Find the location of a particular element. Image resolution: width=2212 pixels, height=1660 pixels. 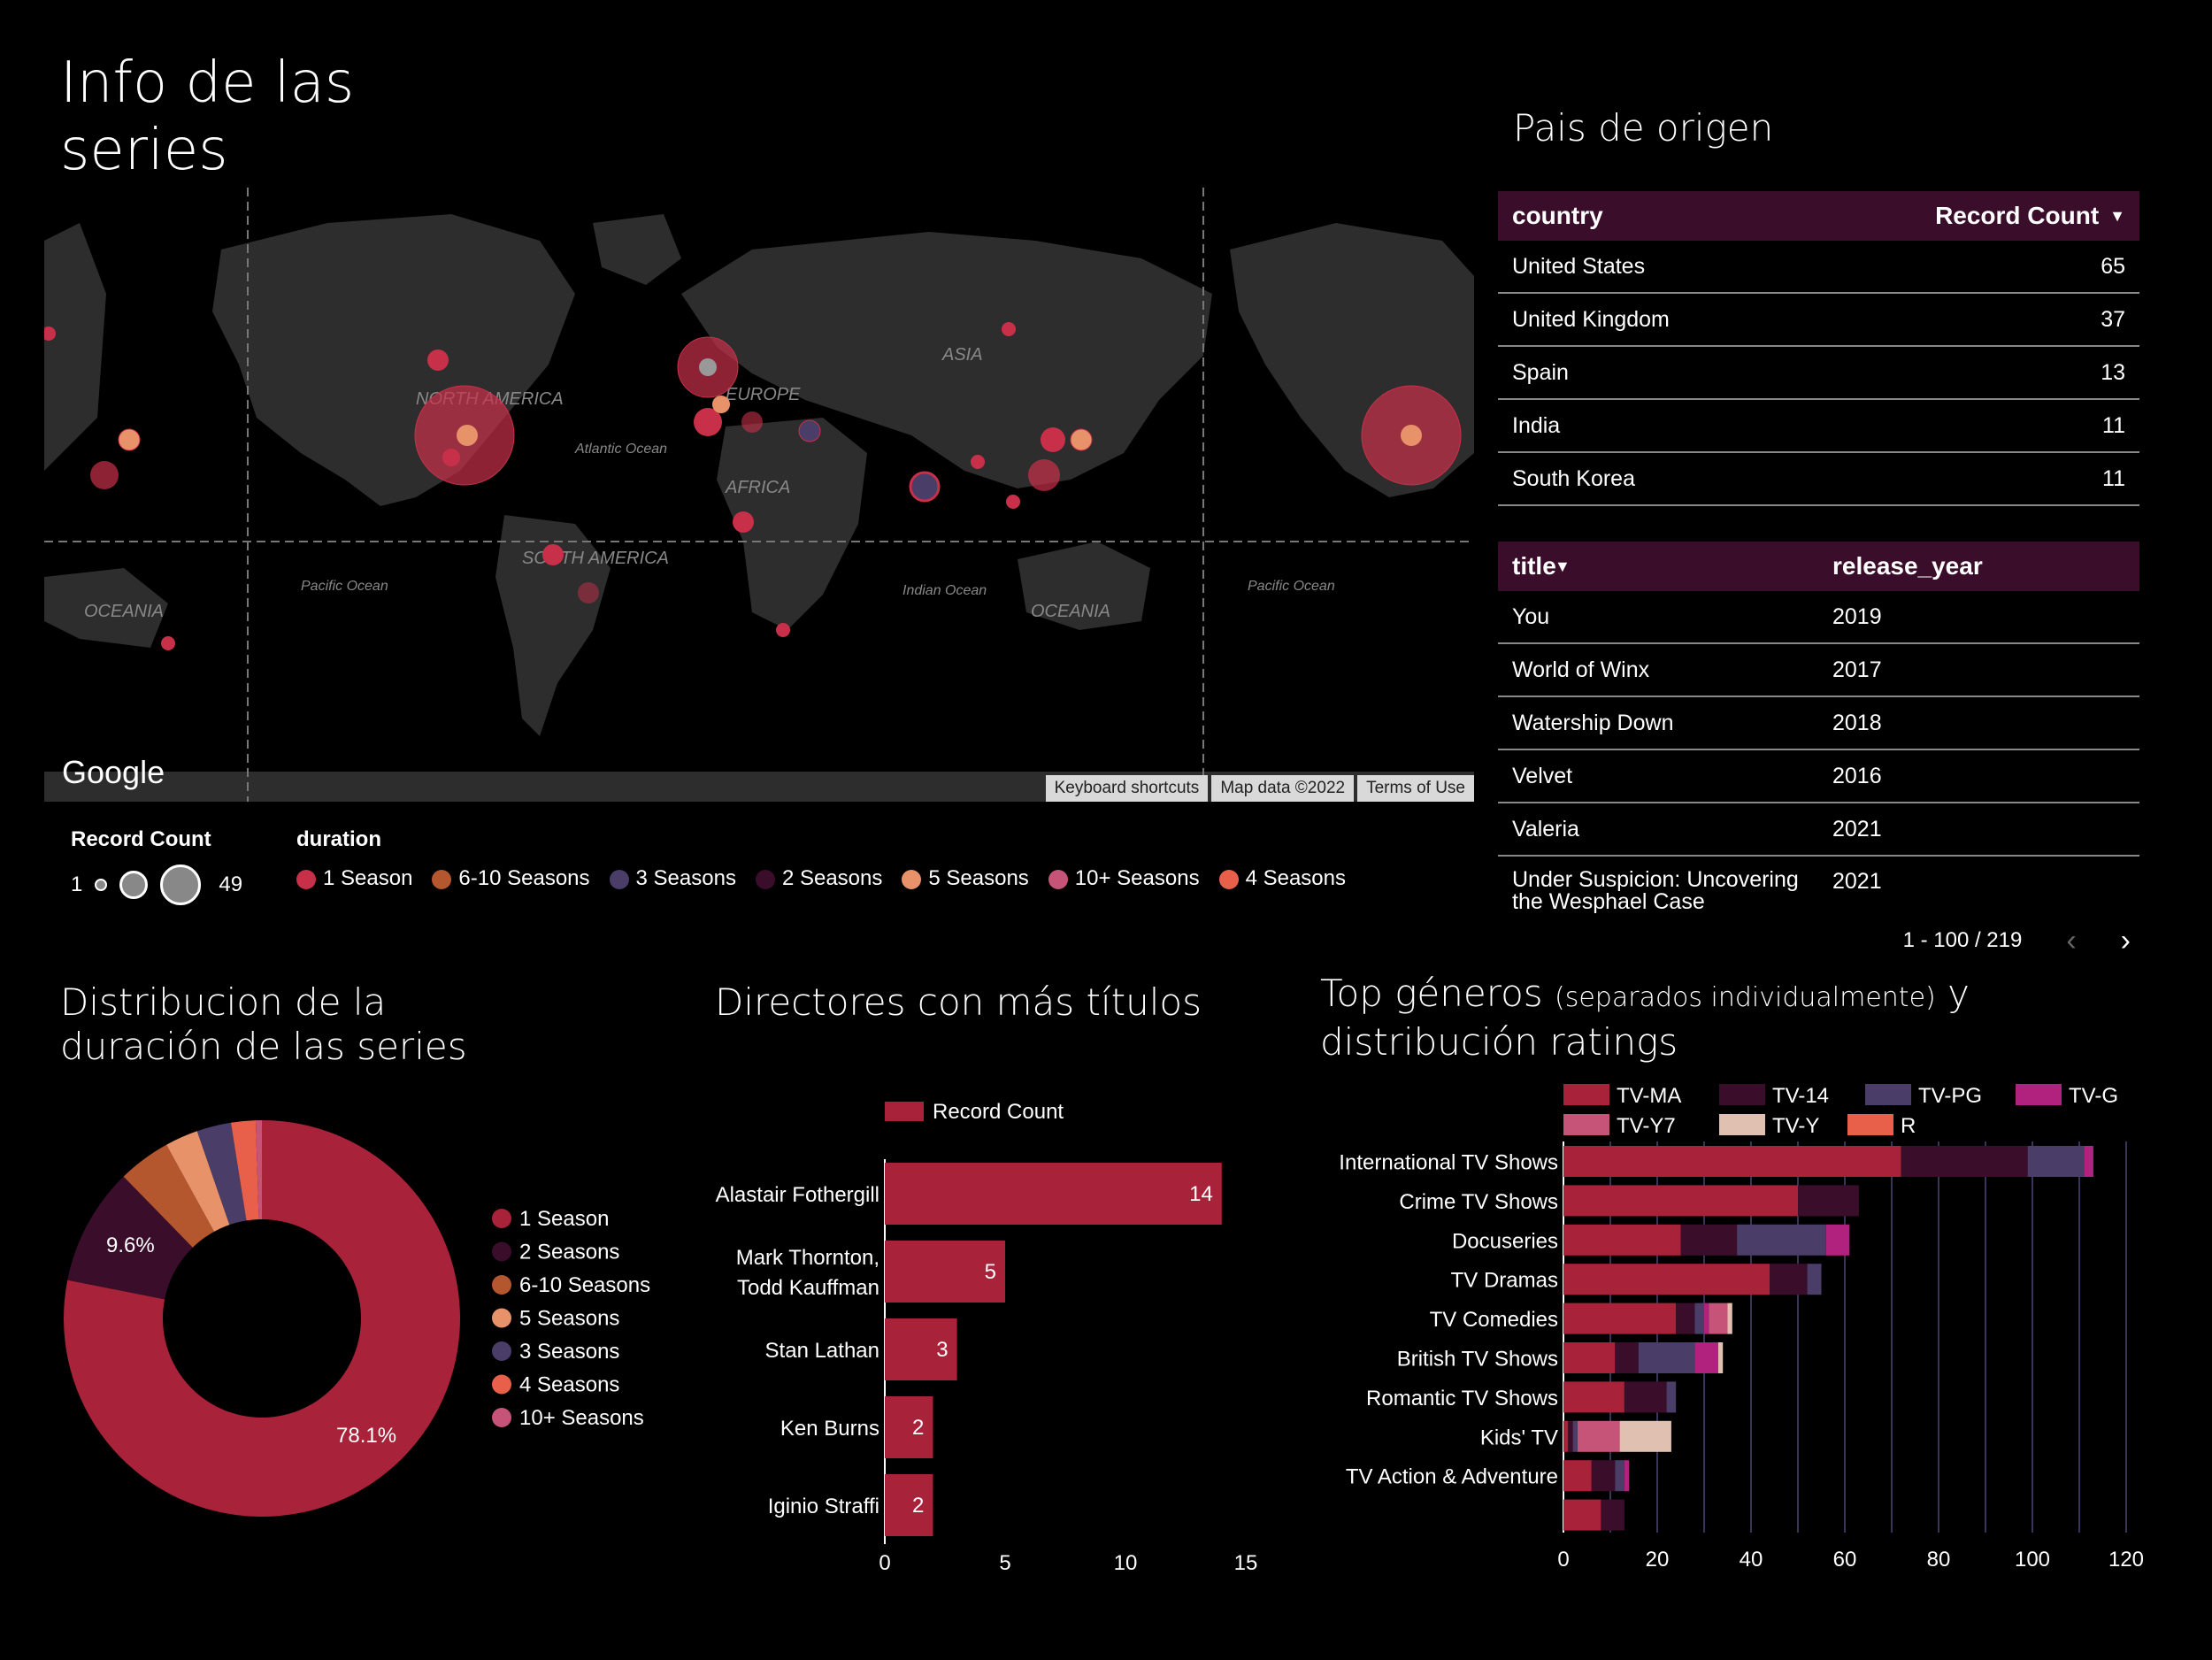

table-row: World of Winx 2017 is located at coordinates (1818, 670).